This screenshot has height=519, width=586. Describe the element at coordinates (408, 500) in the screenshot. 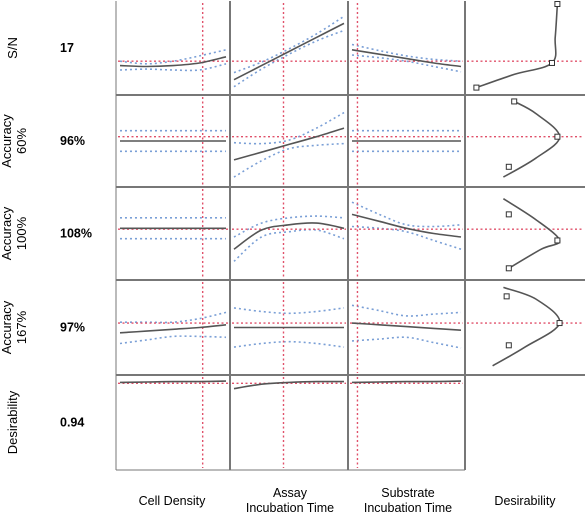

I see `factor-label: Substrate Incubation Time` at that location.